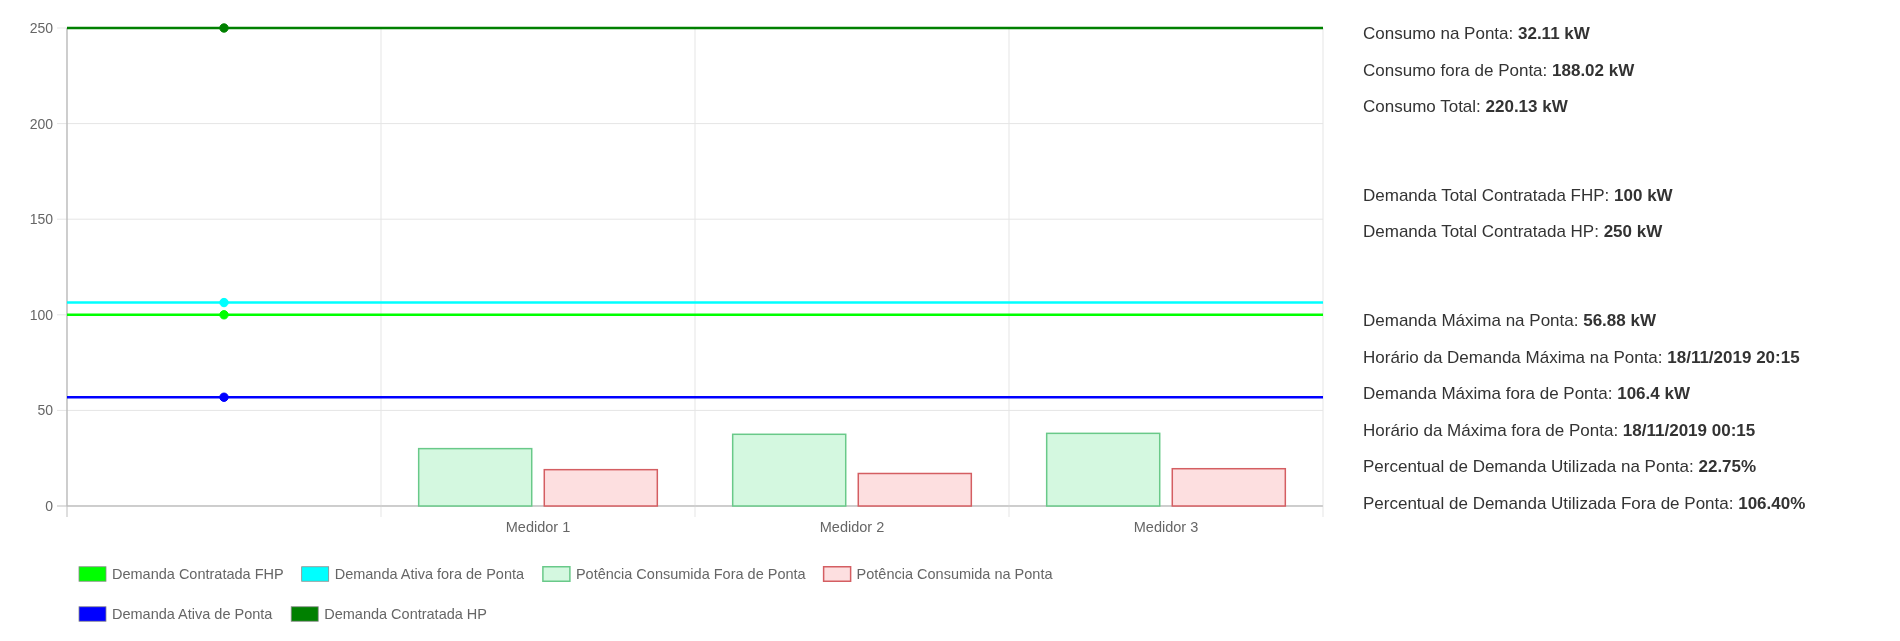  Describe the element at coordinates (45, 410) in the screenshot. I see `y-tick-label: 50` at that location.